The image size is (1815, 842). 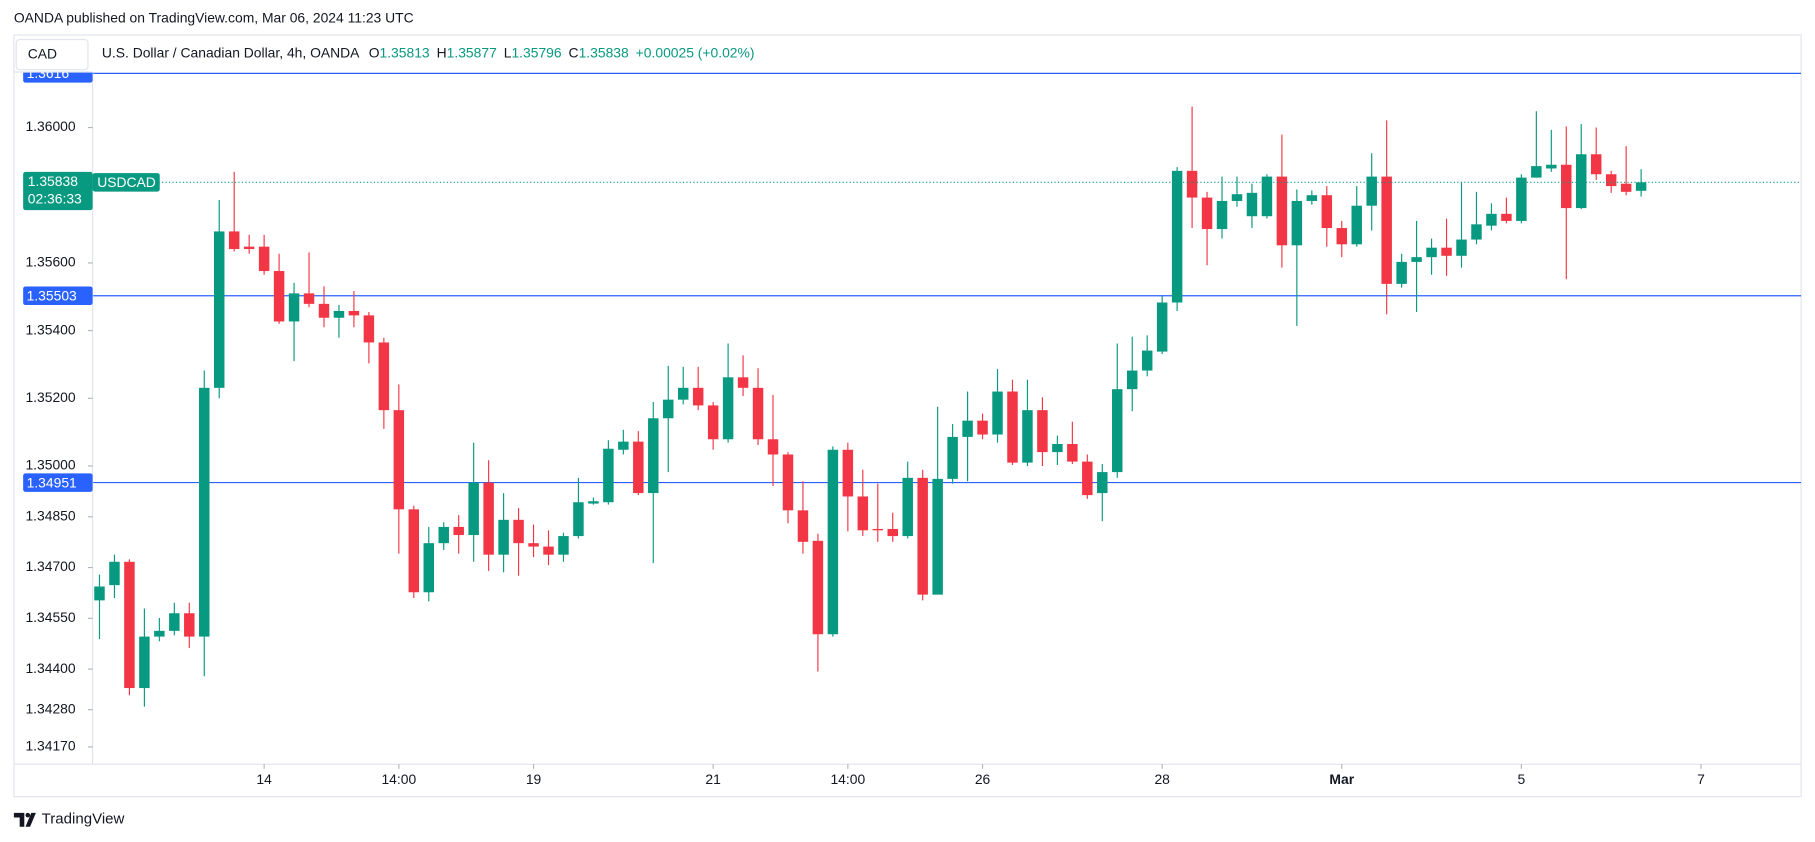 What do you see at coordinates (50, 566) in the screenshot?
I see `y-tick-label: 1.34700` at bounding box center [50, 566].